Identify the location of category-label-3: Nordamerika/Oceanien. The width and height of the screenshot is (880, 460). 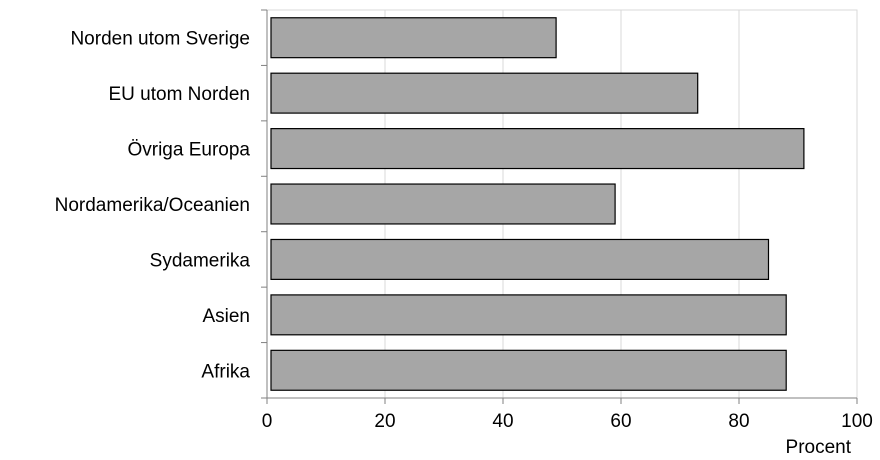
(152, 205).